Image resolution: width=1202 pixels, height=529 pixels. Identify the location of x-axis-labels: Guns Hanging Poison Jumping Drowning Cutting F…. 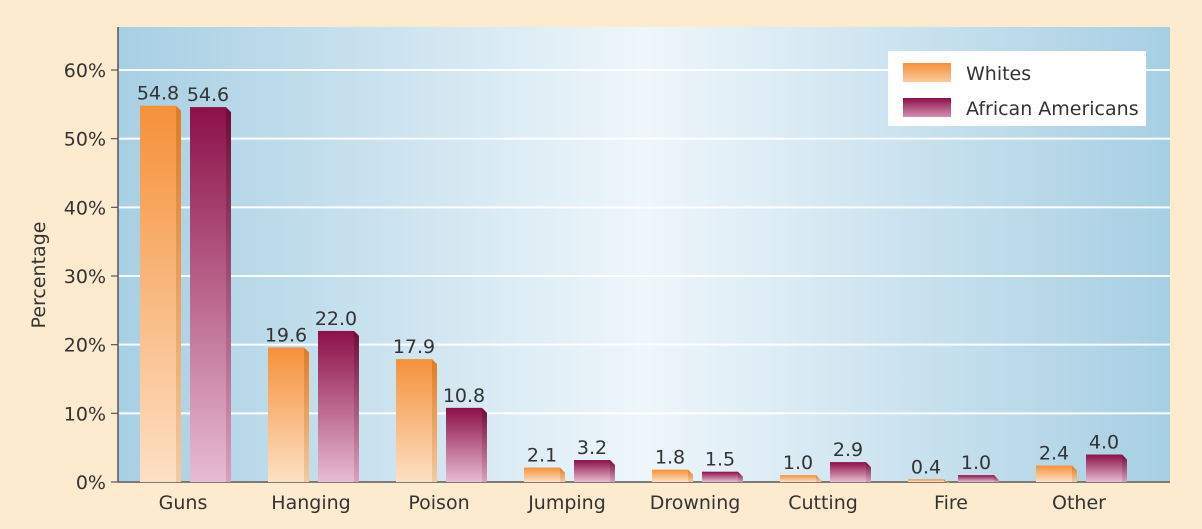
(633, 503).